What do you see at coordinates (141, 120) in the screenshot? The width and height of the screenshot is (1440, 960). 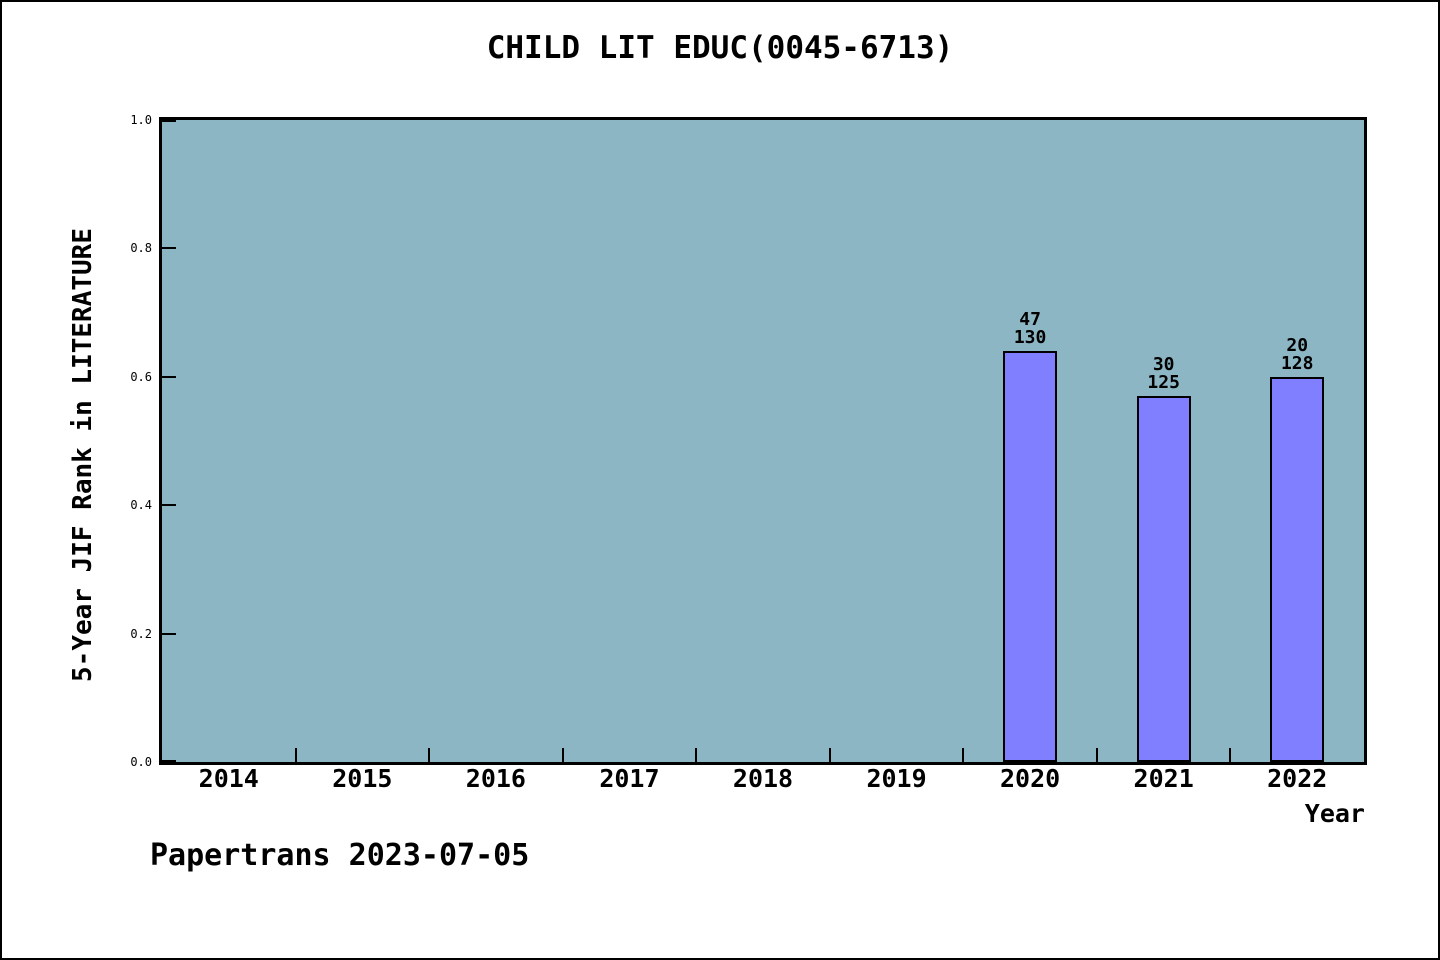 I see `y-tick-label: 1.0` at bounding box center [141, 120].